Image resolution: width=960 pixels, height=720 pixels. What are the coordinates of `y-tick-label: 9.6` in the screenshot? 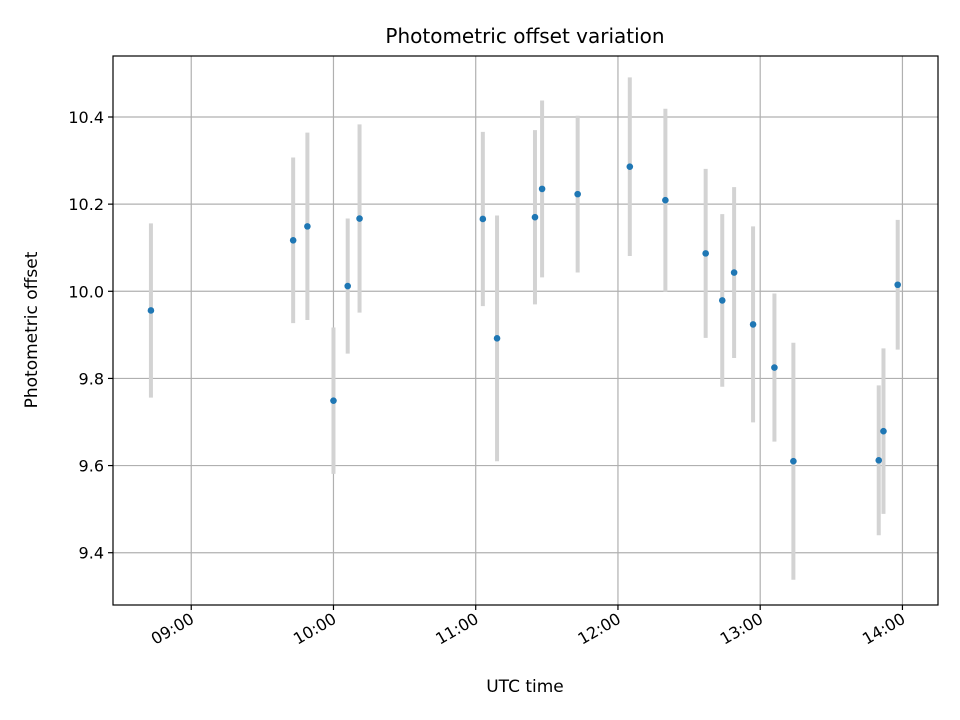 It's located at (91, 466).